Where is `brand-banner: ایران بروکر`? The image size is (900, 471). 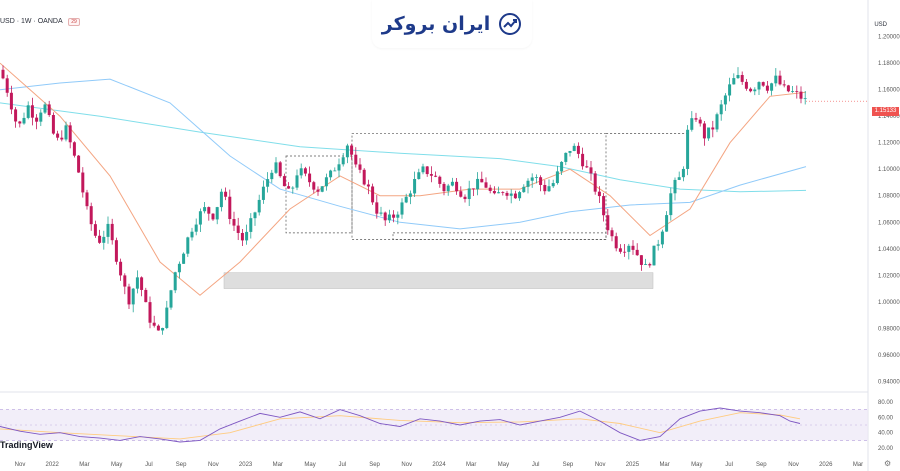
brand-banner: ایران بروکر is located at coordinates (452, 24).